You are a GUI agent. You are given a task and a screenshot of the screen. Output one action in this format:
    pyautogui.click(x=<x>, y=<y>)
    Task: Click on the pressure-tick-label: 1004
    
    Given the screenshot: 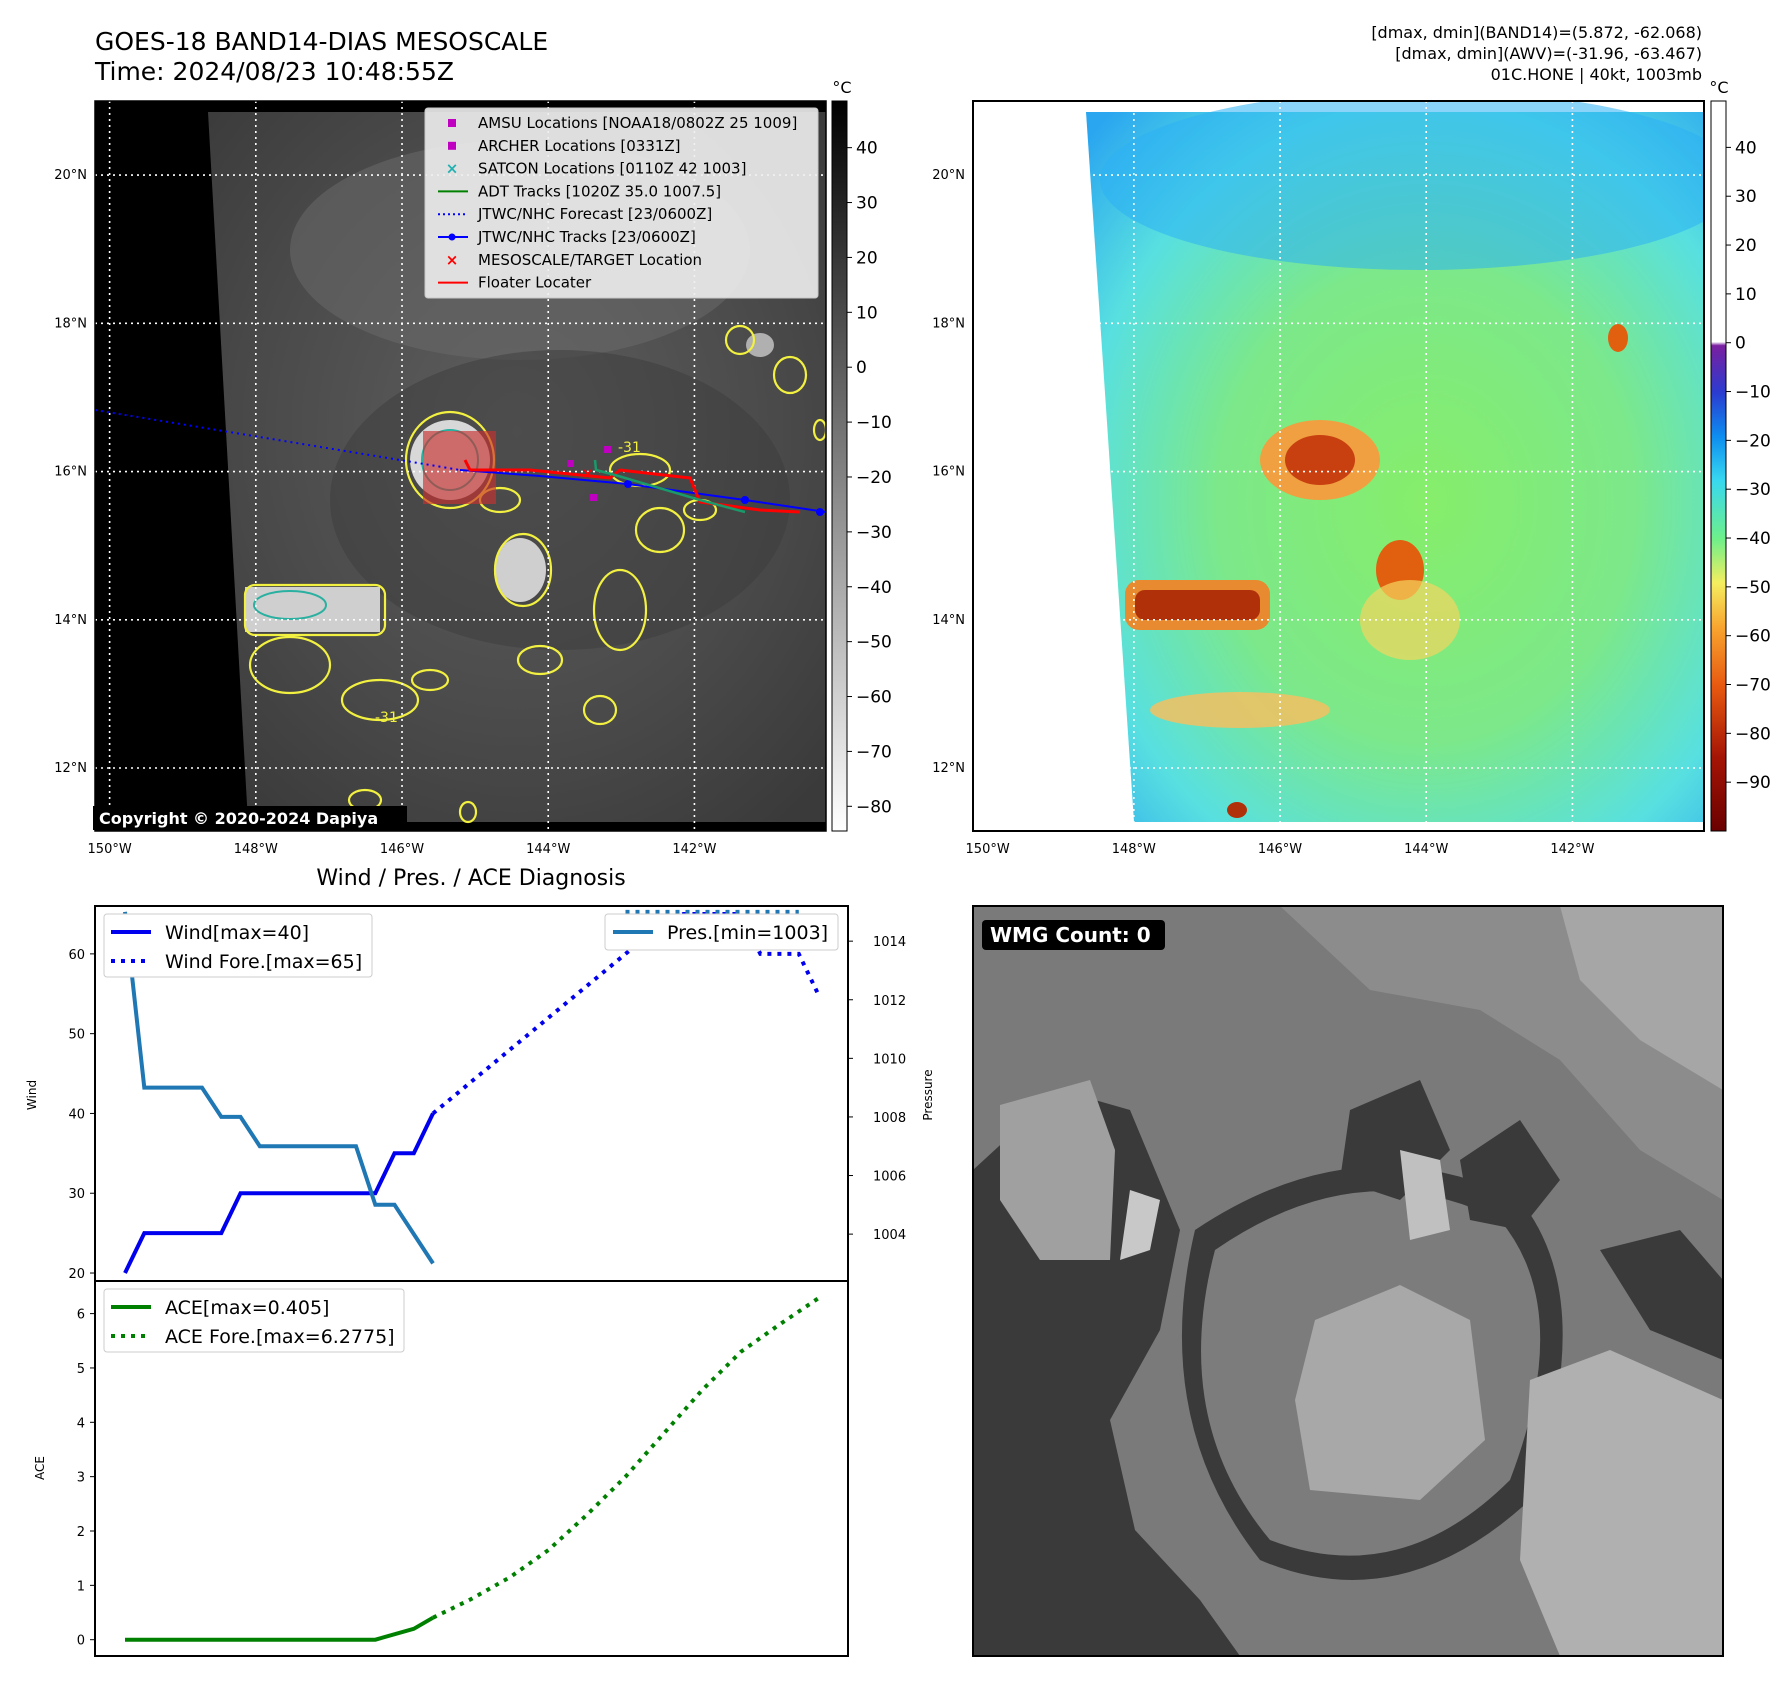 What is the action you would take?
    pyautogui.click(x=889, y=1235)
    